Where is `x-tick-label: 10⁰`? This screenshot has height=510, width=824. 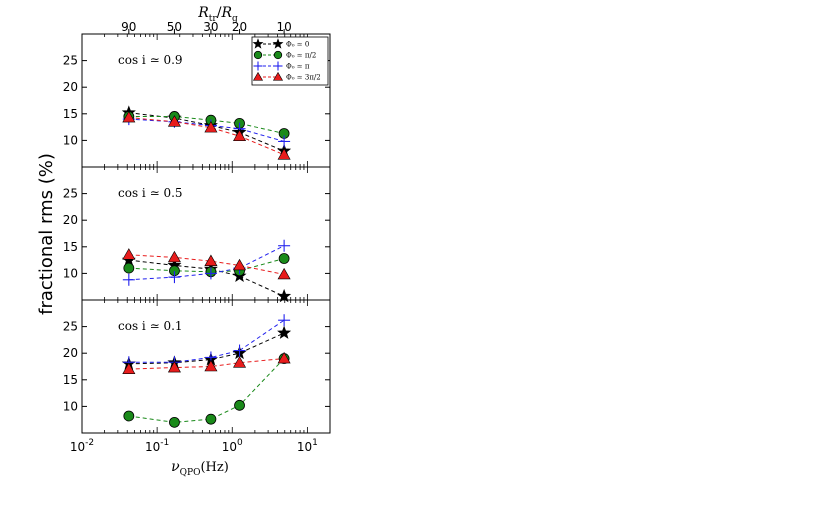 x-tick-label: 10⁰ is located at coordinates (232, 446).